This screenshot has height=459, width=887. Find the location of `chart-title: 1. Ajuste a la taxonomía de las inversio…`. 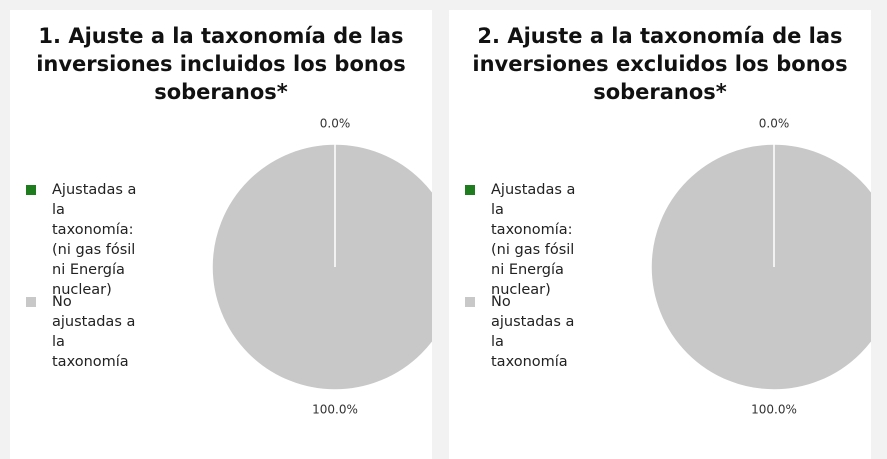

chart-title: 1. Ajuste a la taxonomía de las inversio… is located at coordinates (221, 64).